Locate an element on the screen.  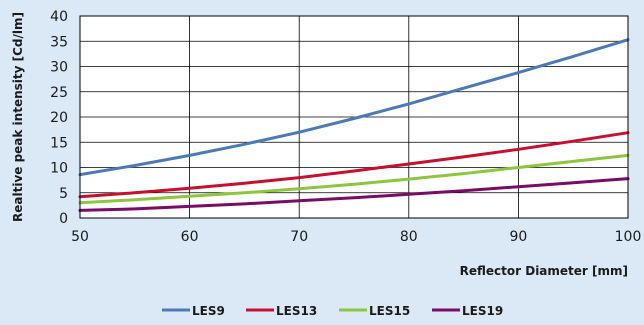
x-tick-label: 60 is located at coordinates (190, 237).